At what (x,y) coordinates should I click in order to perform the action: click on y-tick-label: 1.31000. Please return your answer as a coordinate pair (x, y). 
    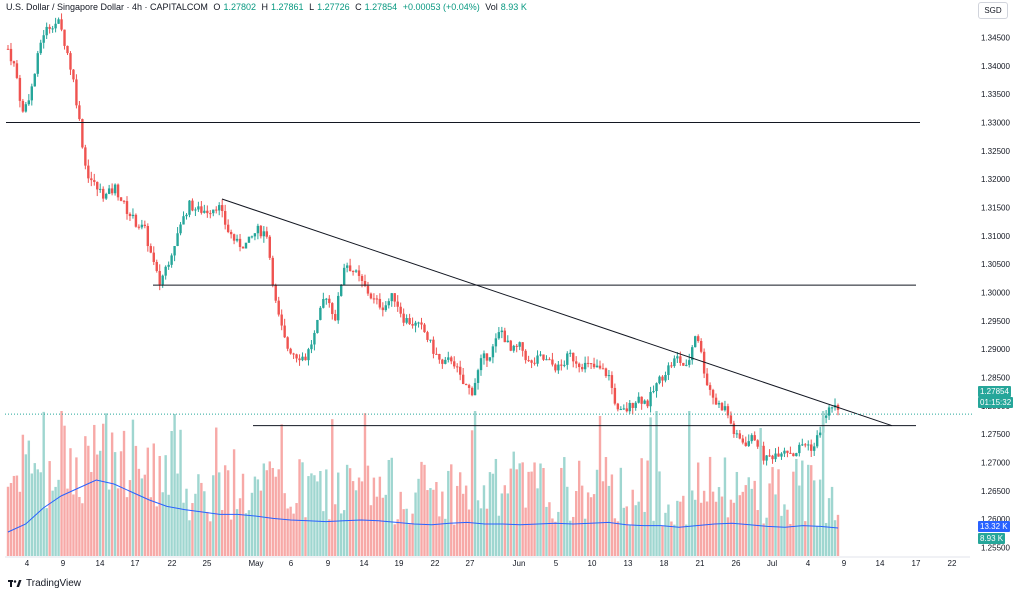
    Looking at the image, I should click on (995, 236).